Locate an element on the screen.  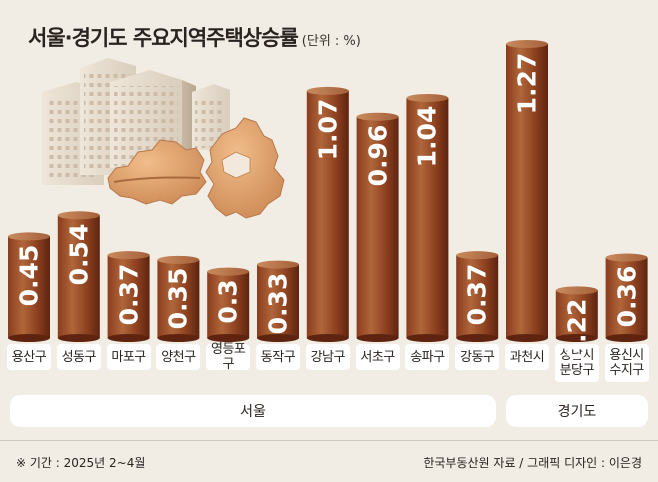
footer-period: ※ 기간 : 2025년 2~4월 is located at coordinates (81, 463).